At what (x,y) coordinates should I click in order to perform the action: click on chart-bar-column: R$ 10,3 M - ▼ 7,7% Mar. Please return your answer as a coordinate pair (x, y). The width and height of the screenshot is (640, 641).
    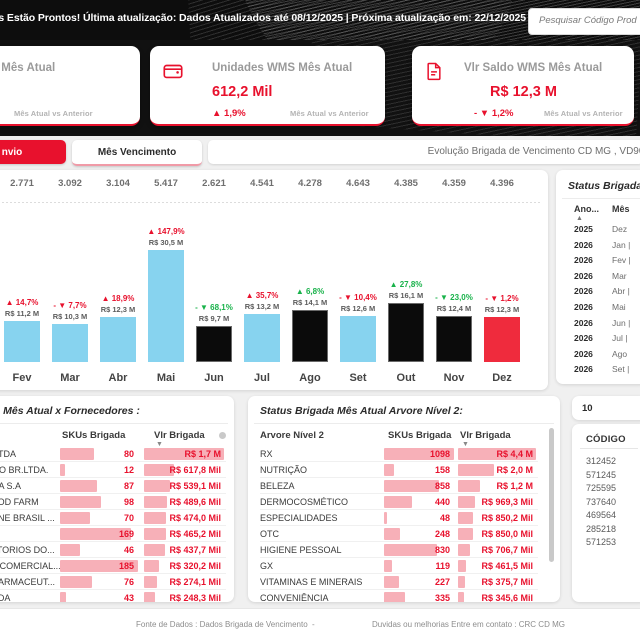
    Looking at the image, I should click on (70, 299).